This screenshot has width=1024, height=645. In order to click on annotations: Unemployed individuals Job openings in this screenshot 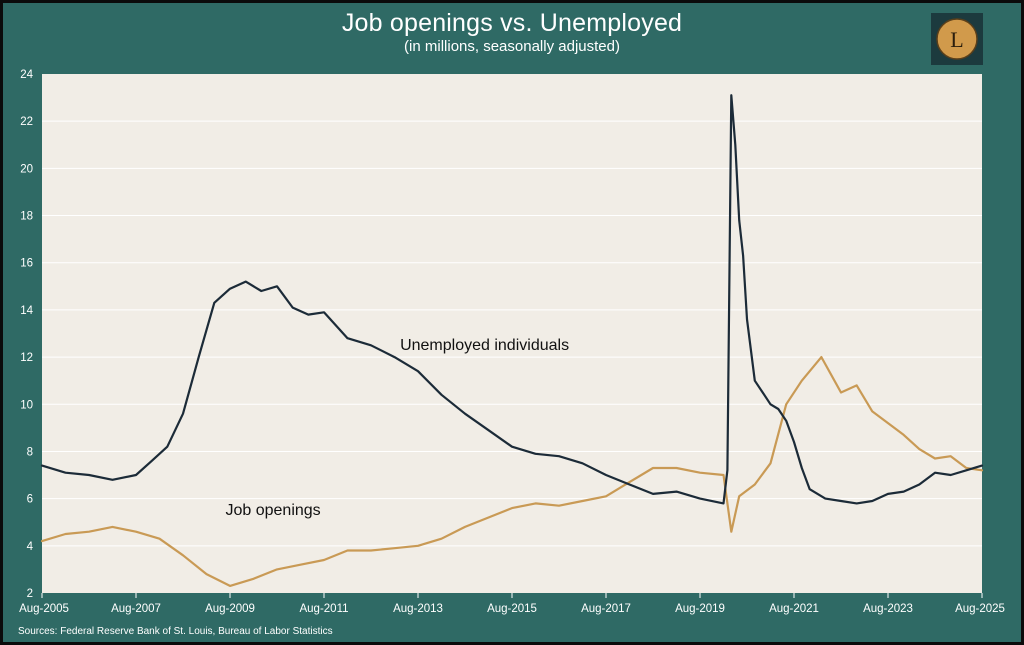, I will do `click(397, 428)`.